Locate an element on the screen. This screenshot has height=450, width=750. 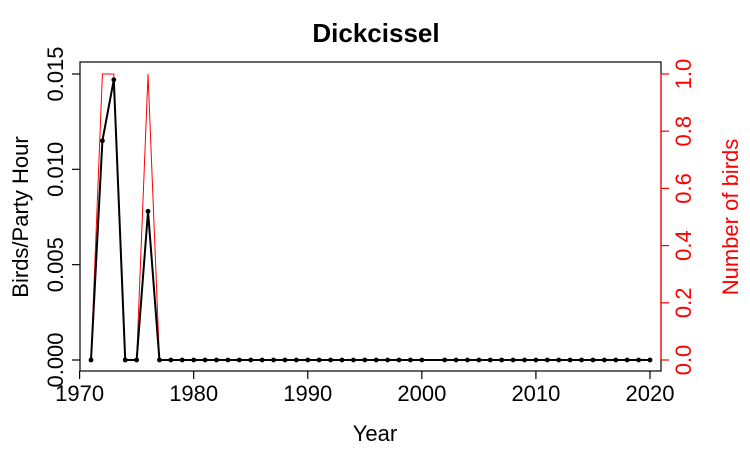
y-right-tick-label: 0.0 is located at coordinates (683, 360).